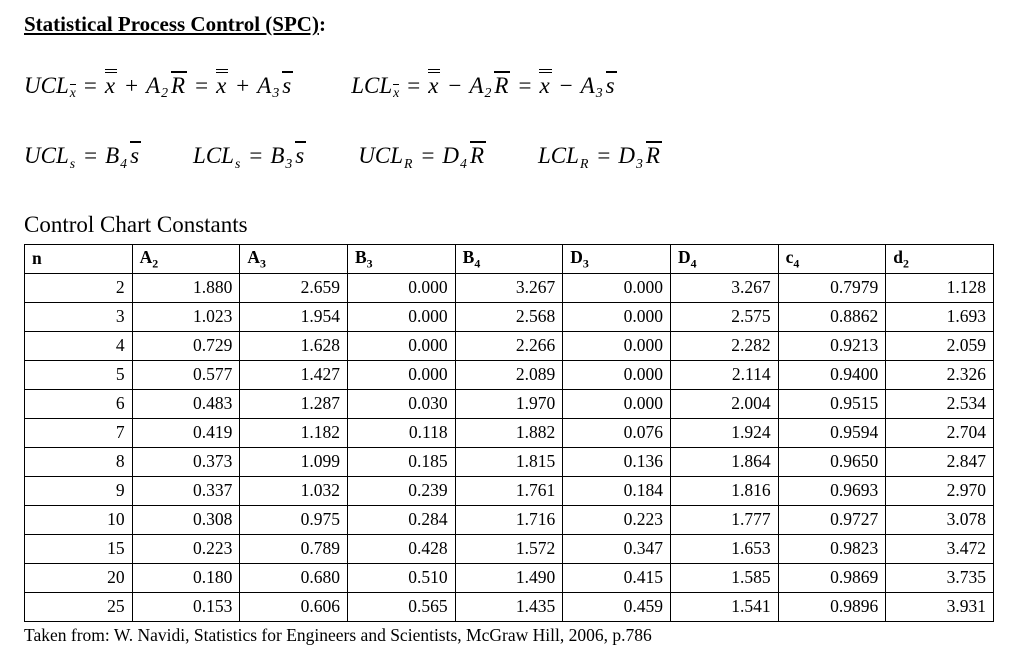  I want to click on table-cell: 1.716, so click(509, 519).